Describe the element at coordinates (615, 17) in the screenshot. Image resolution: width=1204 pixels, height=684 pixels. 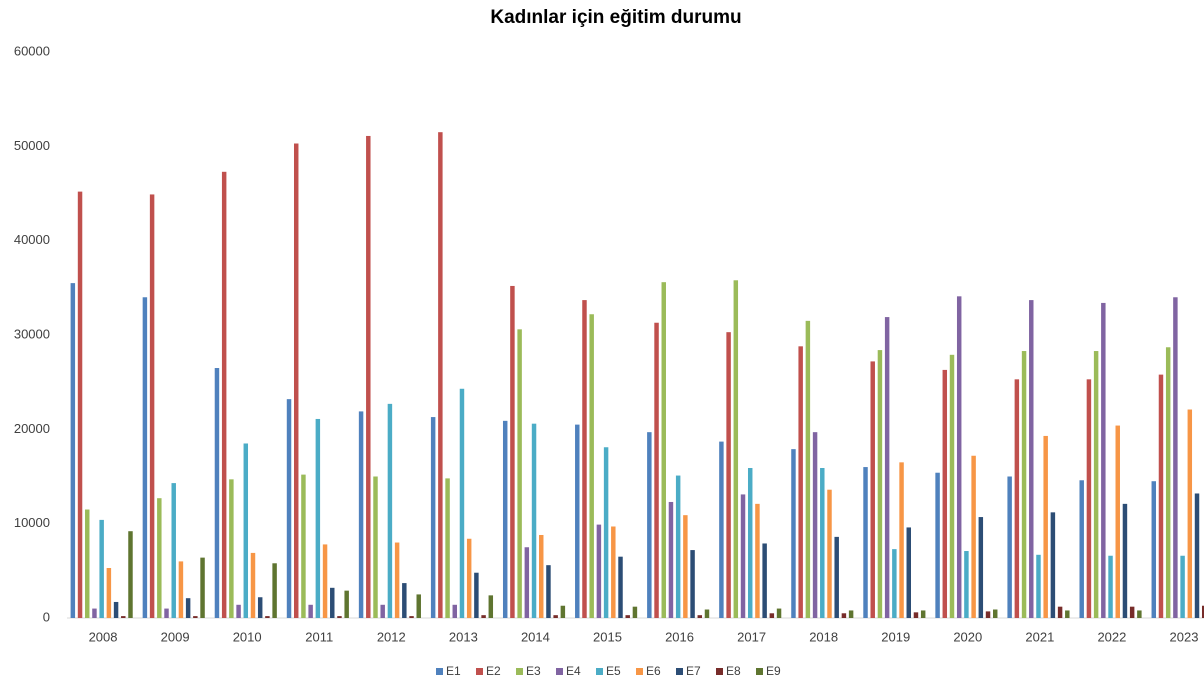
I see `chart-title: Kadınlar için eğitim durumu` at that location.